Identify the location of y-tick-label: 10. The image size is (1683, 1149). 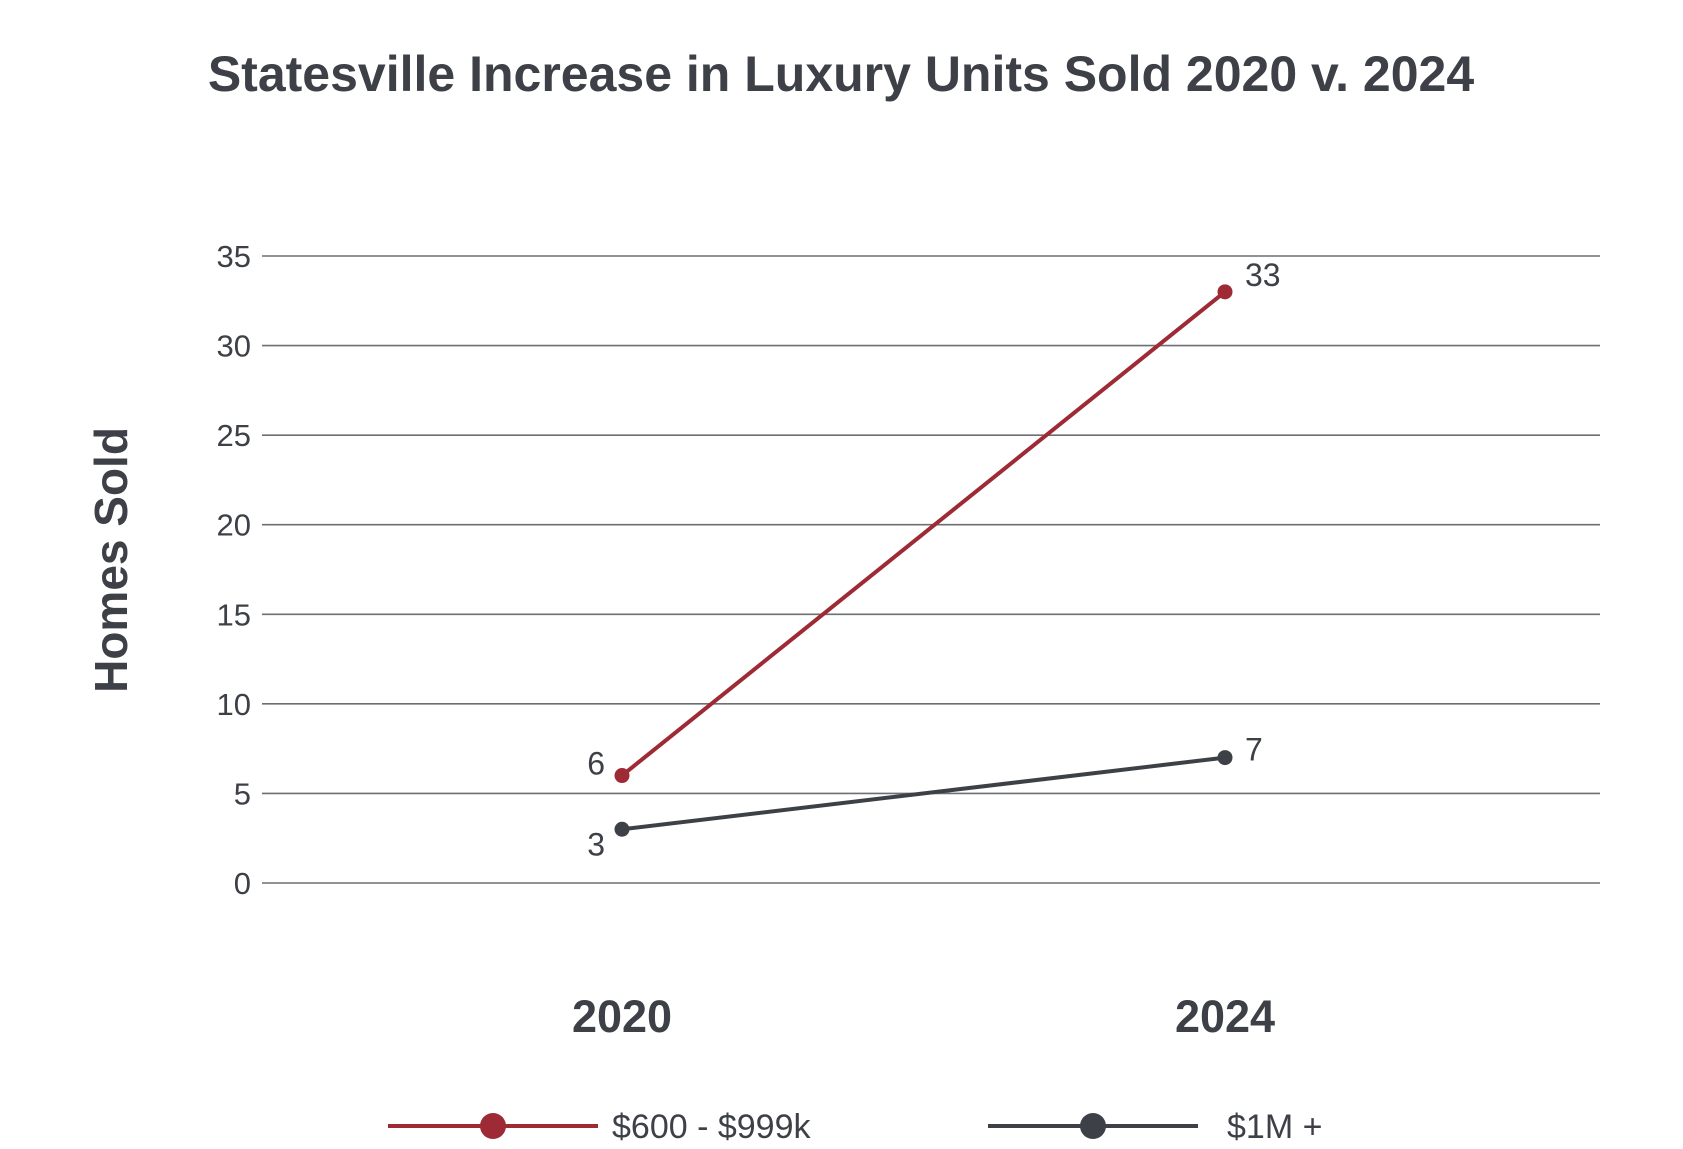
(234, 704).